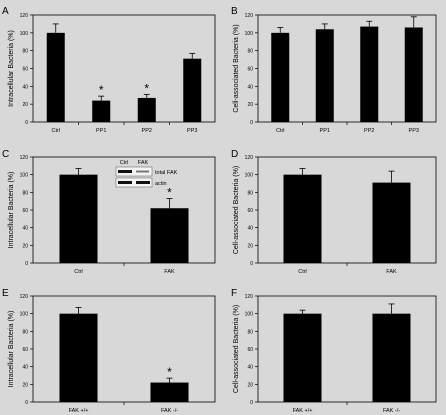 This screenshot has width=446, height=415. Describe the element at coordinates (234, 154) in the screenshot. I see `panel-letter: D` at that location.